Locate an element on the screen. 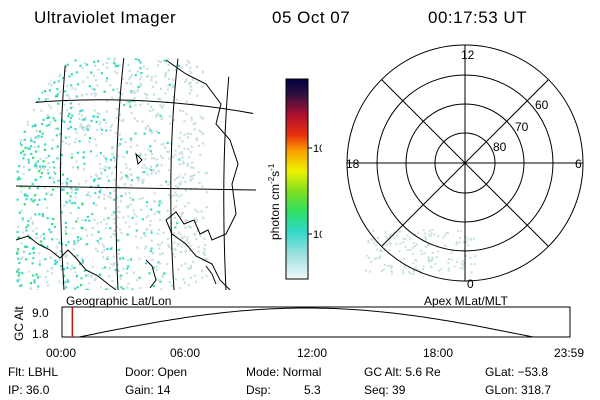 The height and width of the screenshot is (400, 600). timeline-xtick-1200: 12:00 is located at coordinates (312, 353).